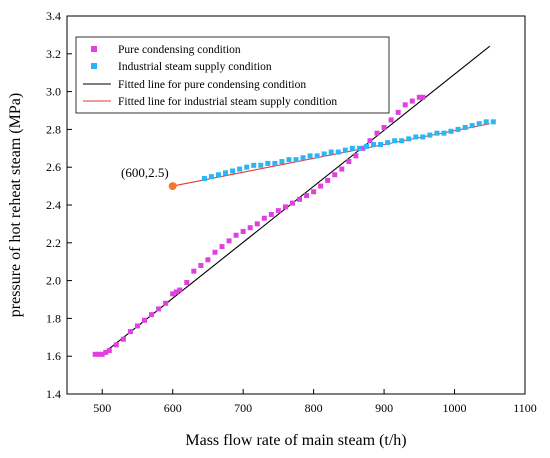 Image resolution: width=550 pixels, height=458 pixels. What do you see at coordinates (53, 356) in the screenshot?
I see `y-tick-label: 1.6` at bounding box center [53, 356].